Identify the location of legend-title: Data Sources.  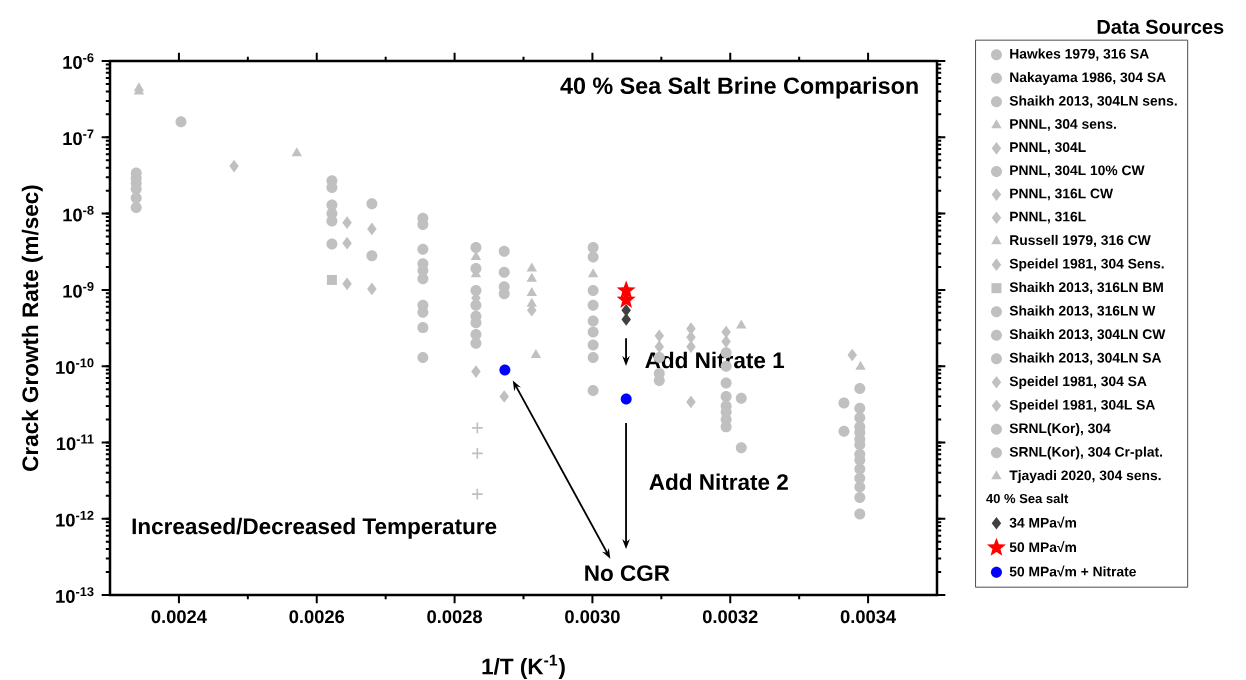
(1160, 26).